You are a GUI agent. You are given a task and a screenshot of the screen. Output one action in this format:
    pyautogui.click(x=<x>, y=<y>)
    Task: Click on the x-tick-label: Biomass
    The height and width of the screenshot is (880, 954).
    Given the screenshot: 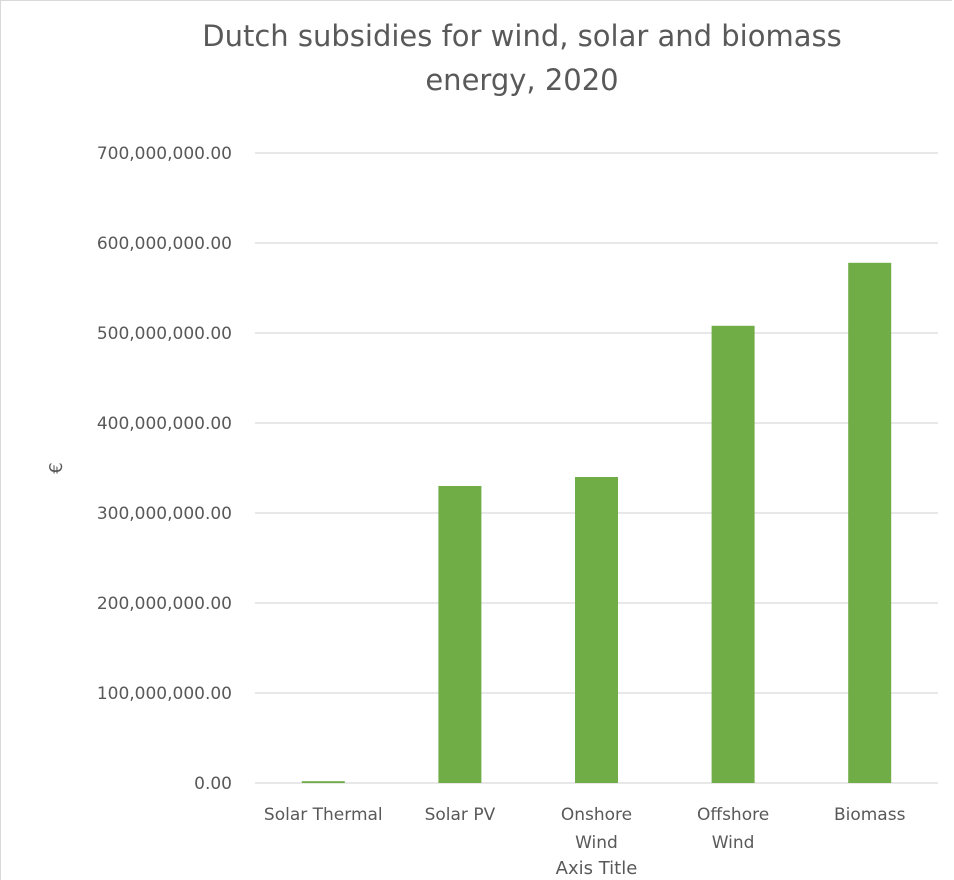 What is the action you would take?
    pyautogui.click(x=870, y=815)
    